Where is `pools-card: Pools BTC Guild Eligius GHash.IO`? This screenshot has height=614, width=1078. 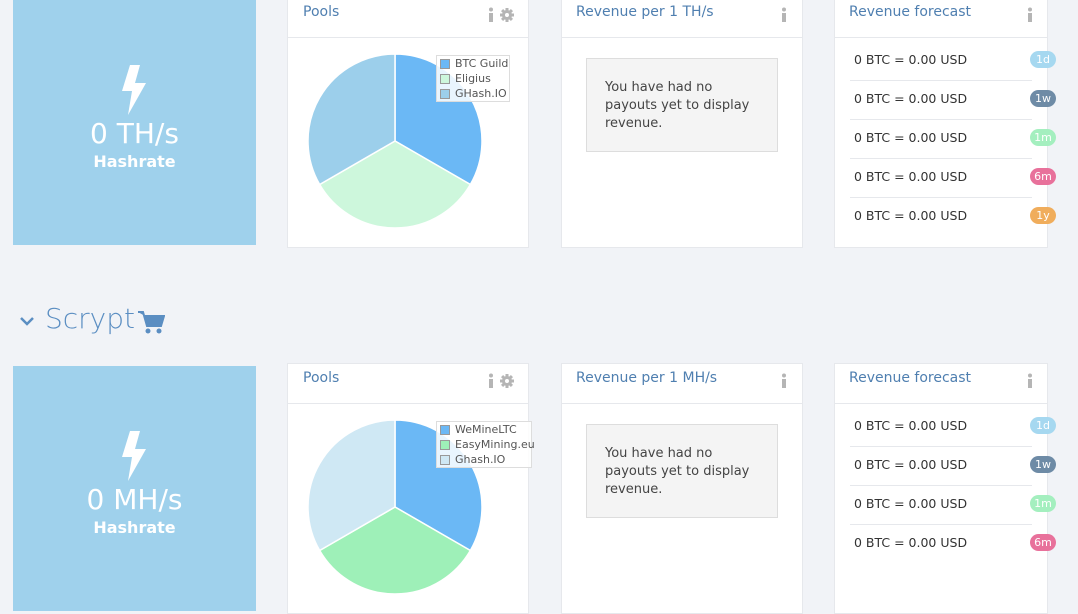
pools-card: Pools BTC Guild Eligius GHash.IO is located at coordinates (408, 124).